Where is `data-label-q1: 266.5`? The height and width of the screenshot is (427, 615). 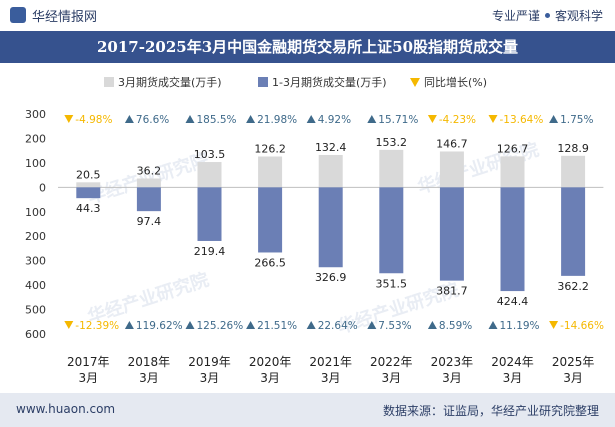 data-label-q1: 266.5 is located at coordinates (270, 262).